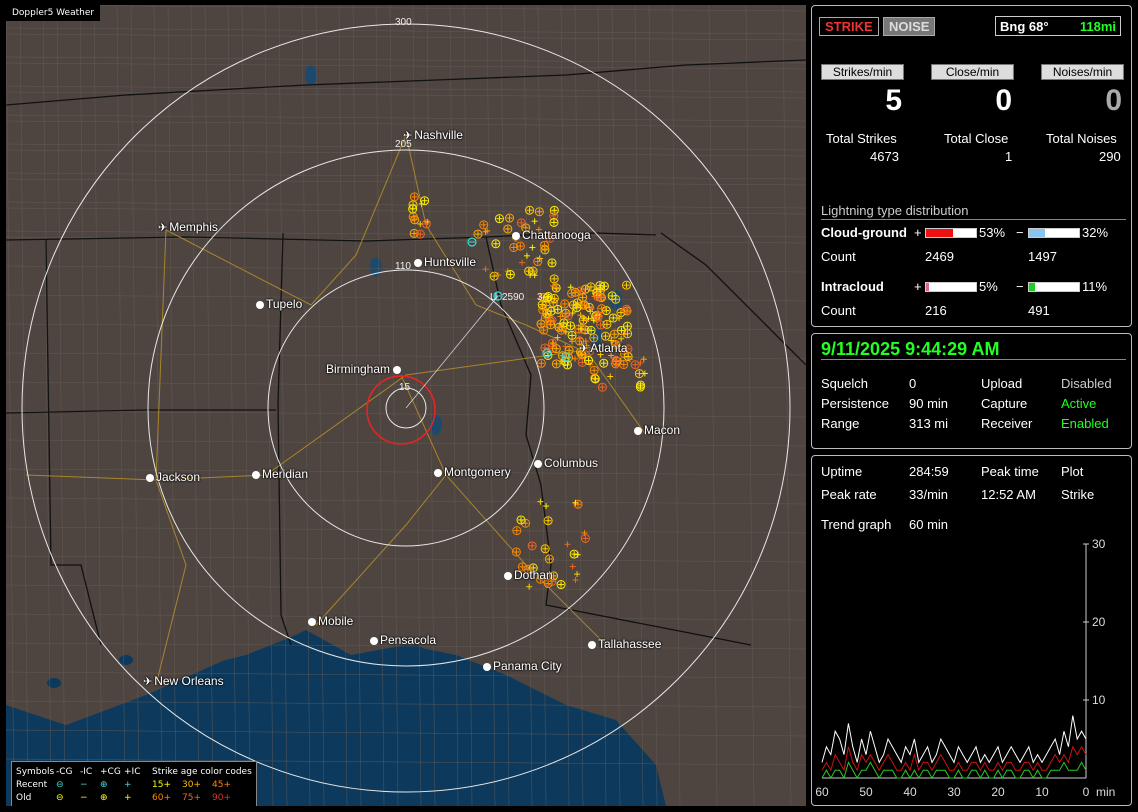  What do you see at coordinates (929, 423) in the screenshot?
I see `range-value: 313 mi` at bounding box center [929, 423].